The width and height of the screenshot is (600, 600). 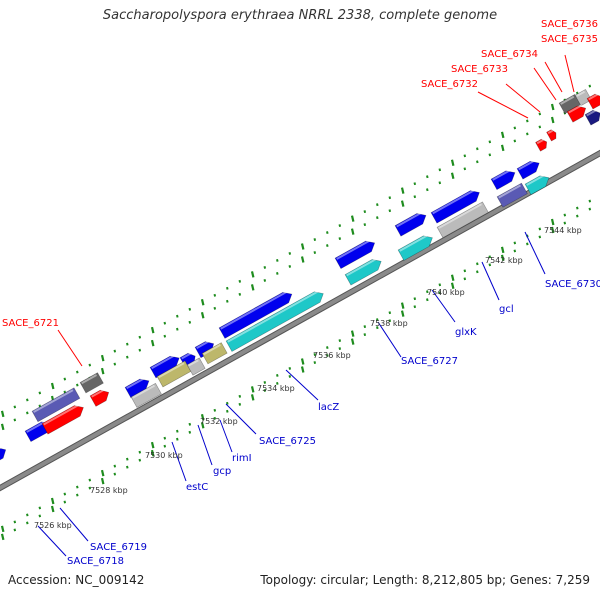 I want to click on kbp-label: 7532 kbp, so click(x=219, y=421).